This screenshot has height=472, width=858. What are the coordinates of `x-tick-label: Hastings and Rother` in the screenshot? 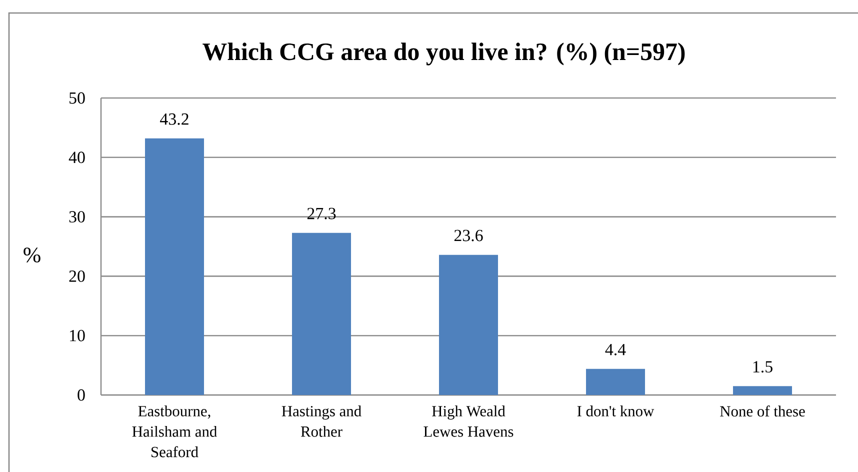 It's located at (322, 421).